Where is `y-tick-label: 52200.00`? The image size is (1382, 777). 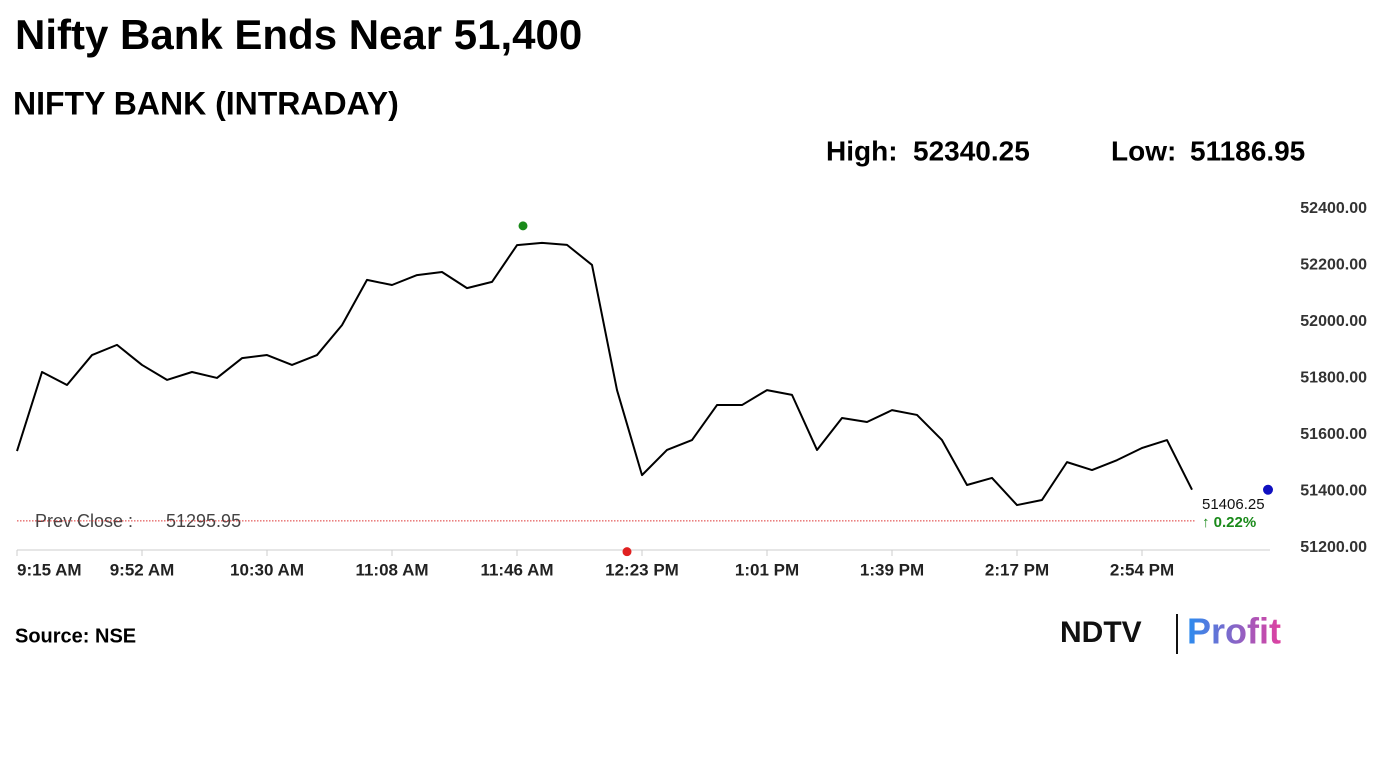 y-tick-label: 52200.00 is located at coordinates (1333, 265).